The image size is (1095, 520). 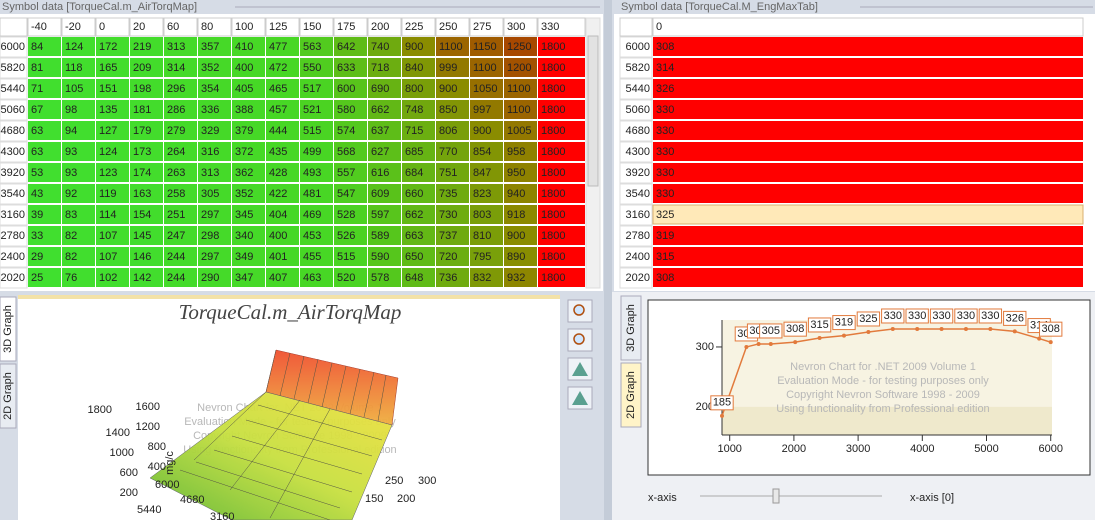 I want to click on data-label: 319, so click(x=844, y=322).